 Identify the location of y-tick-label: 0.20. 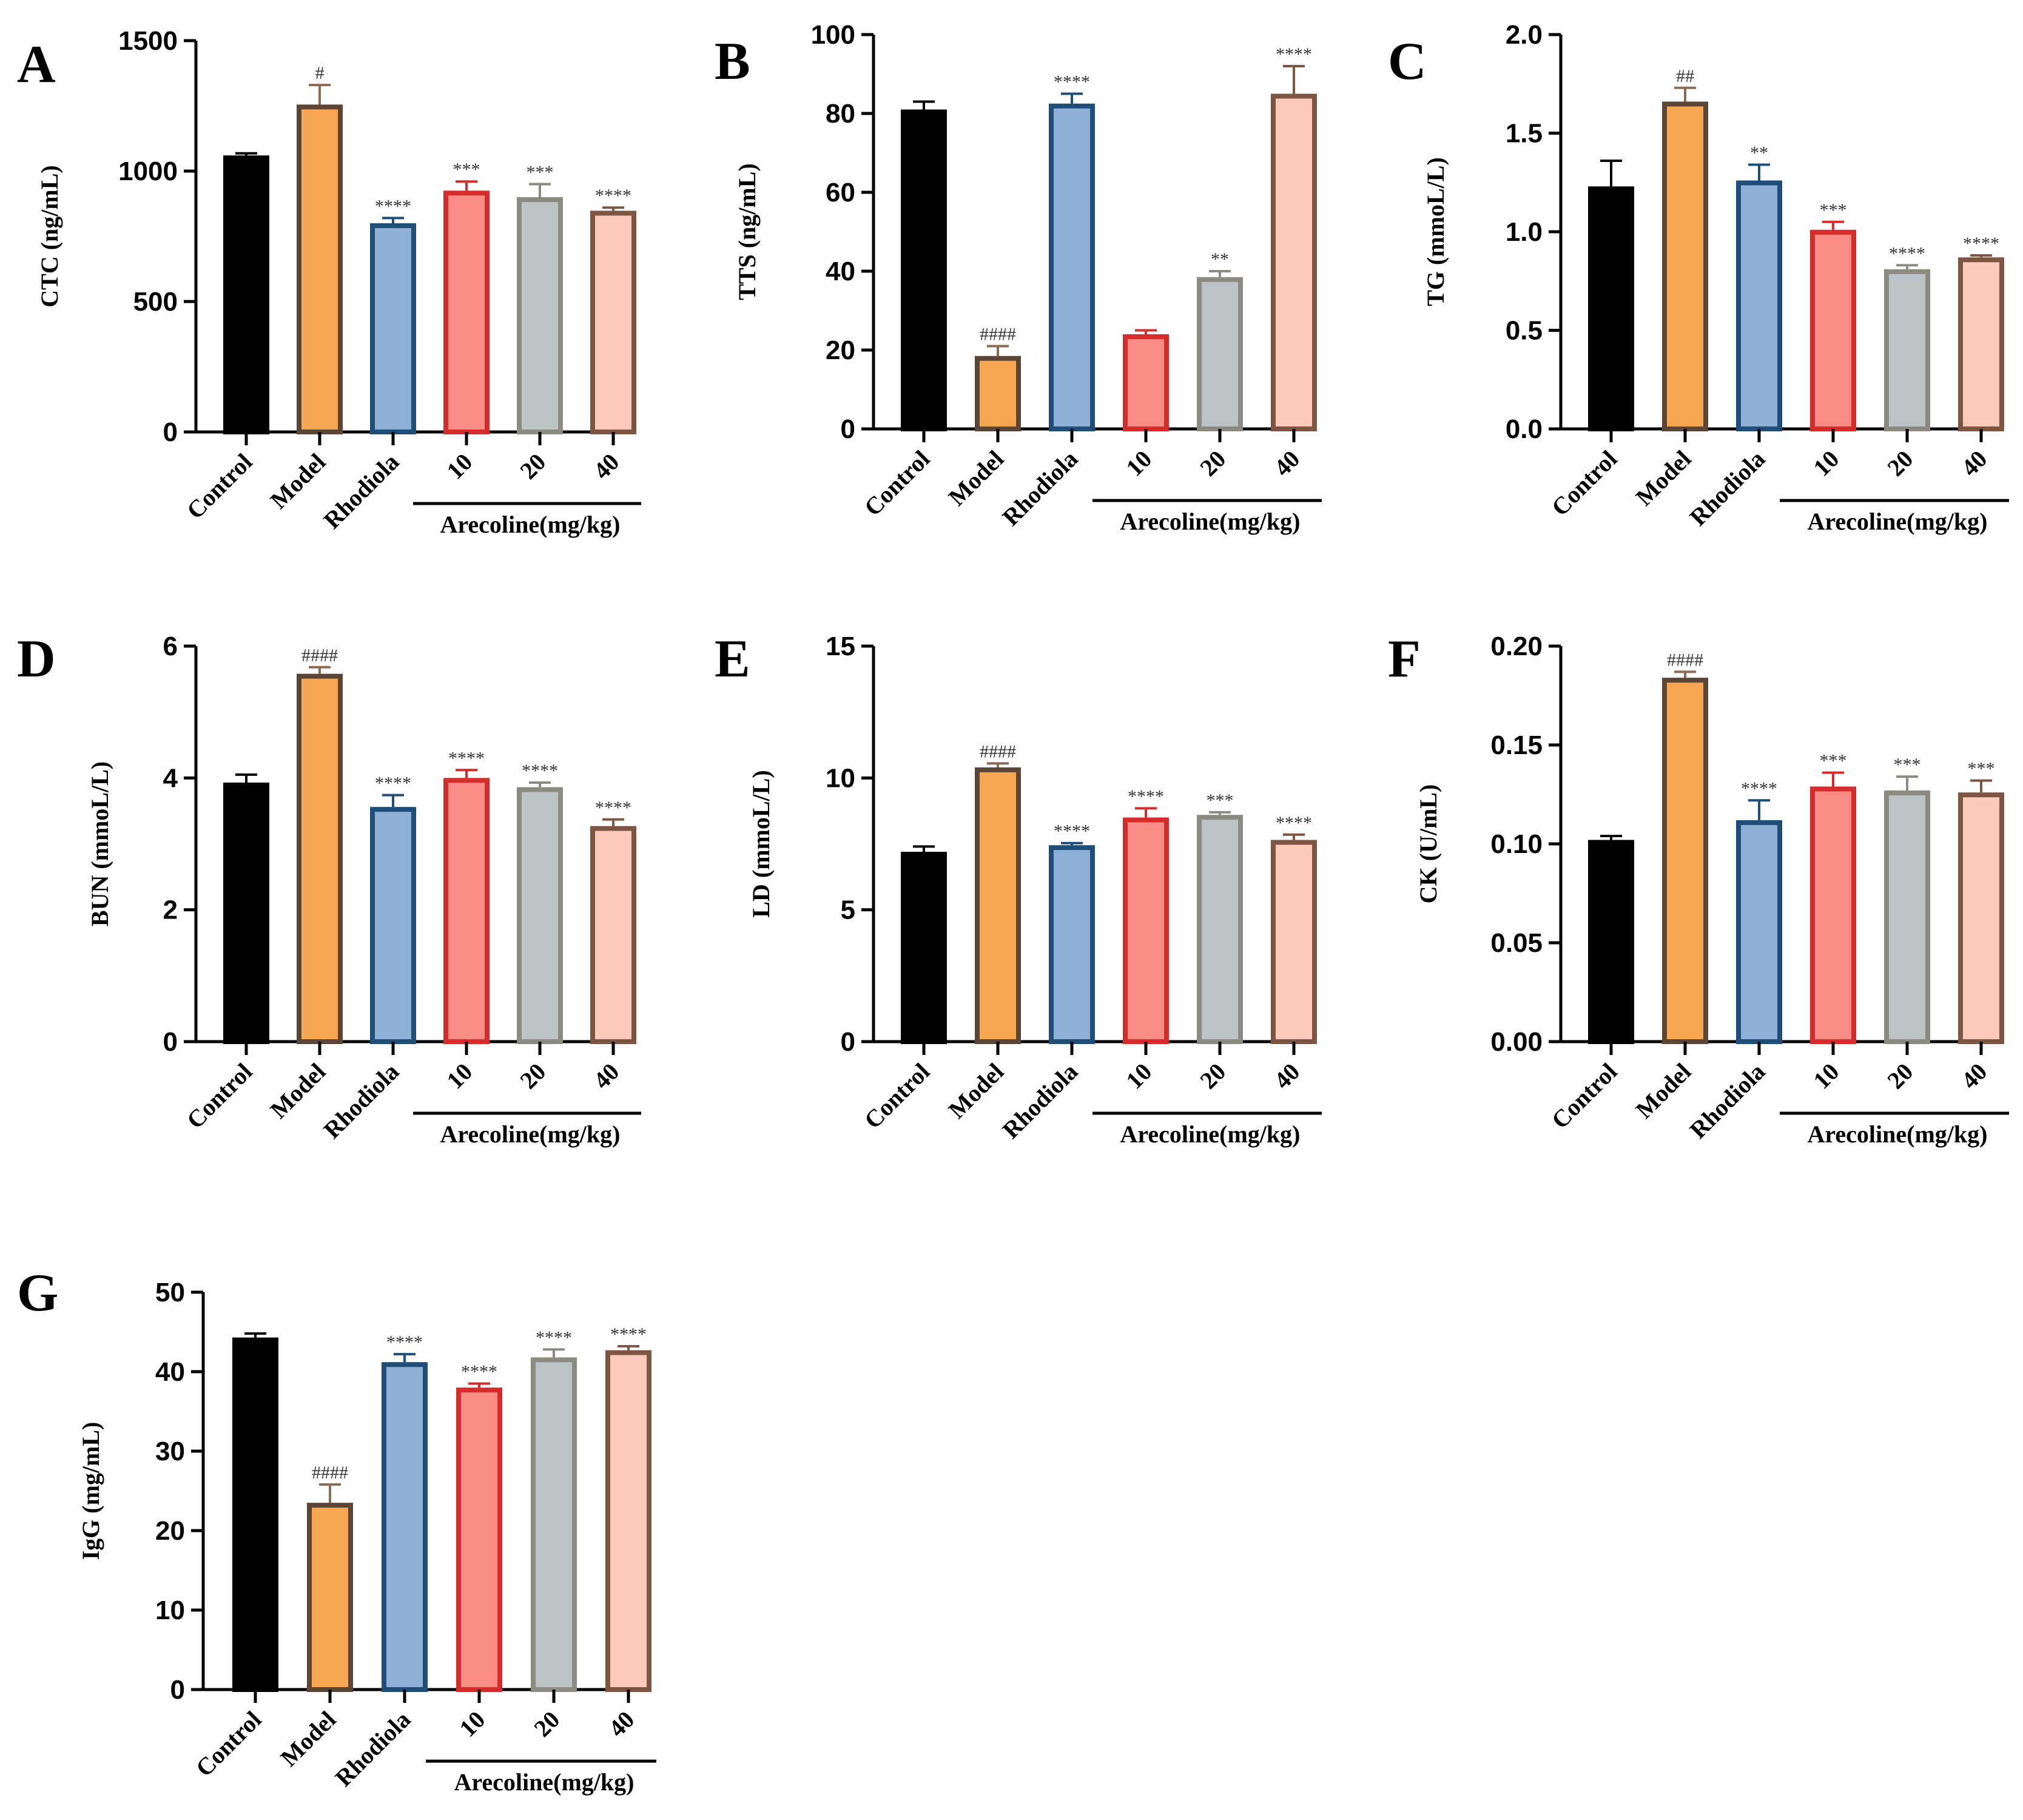
(1517, 646).